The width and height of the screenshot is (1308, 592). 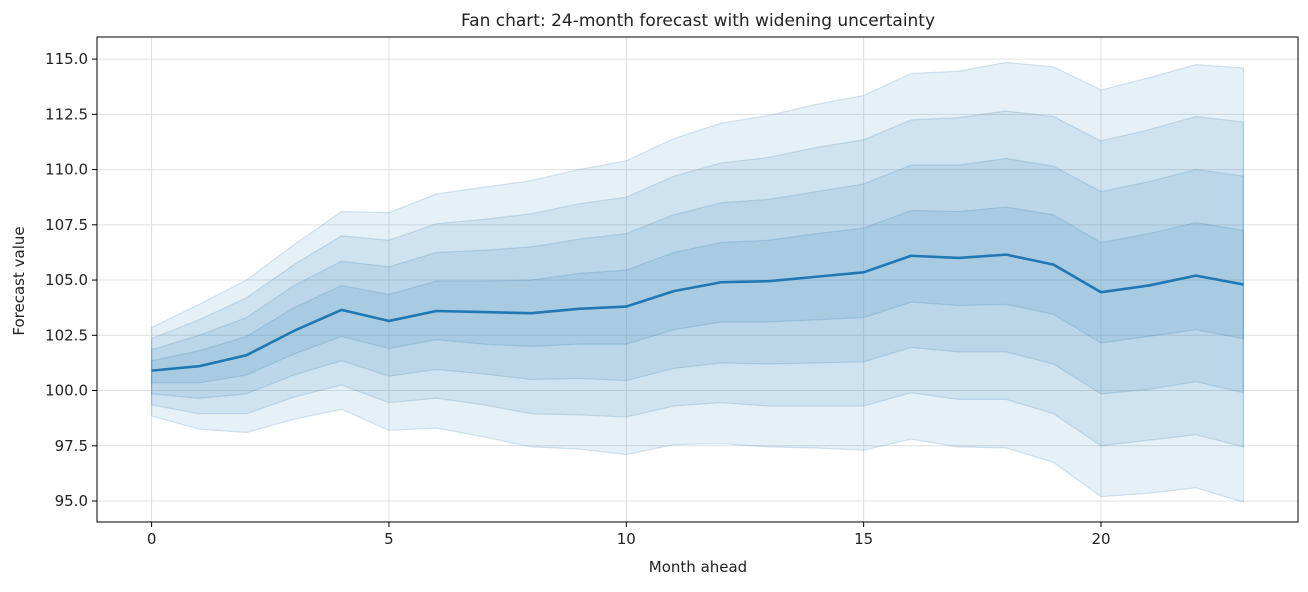 What do you see at coordinates (66, 391) in the screenshot?
I see `y-tick-label: 100.0` at bounding box center [66, 391].